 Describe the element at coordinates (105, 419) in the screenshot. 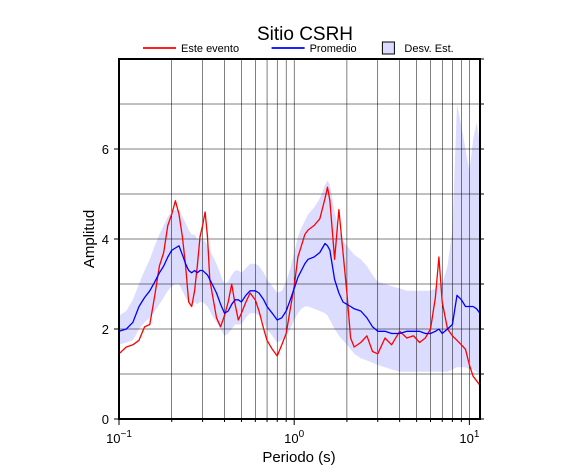

I see `y-tick-label: 0` at that location.